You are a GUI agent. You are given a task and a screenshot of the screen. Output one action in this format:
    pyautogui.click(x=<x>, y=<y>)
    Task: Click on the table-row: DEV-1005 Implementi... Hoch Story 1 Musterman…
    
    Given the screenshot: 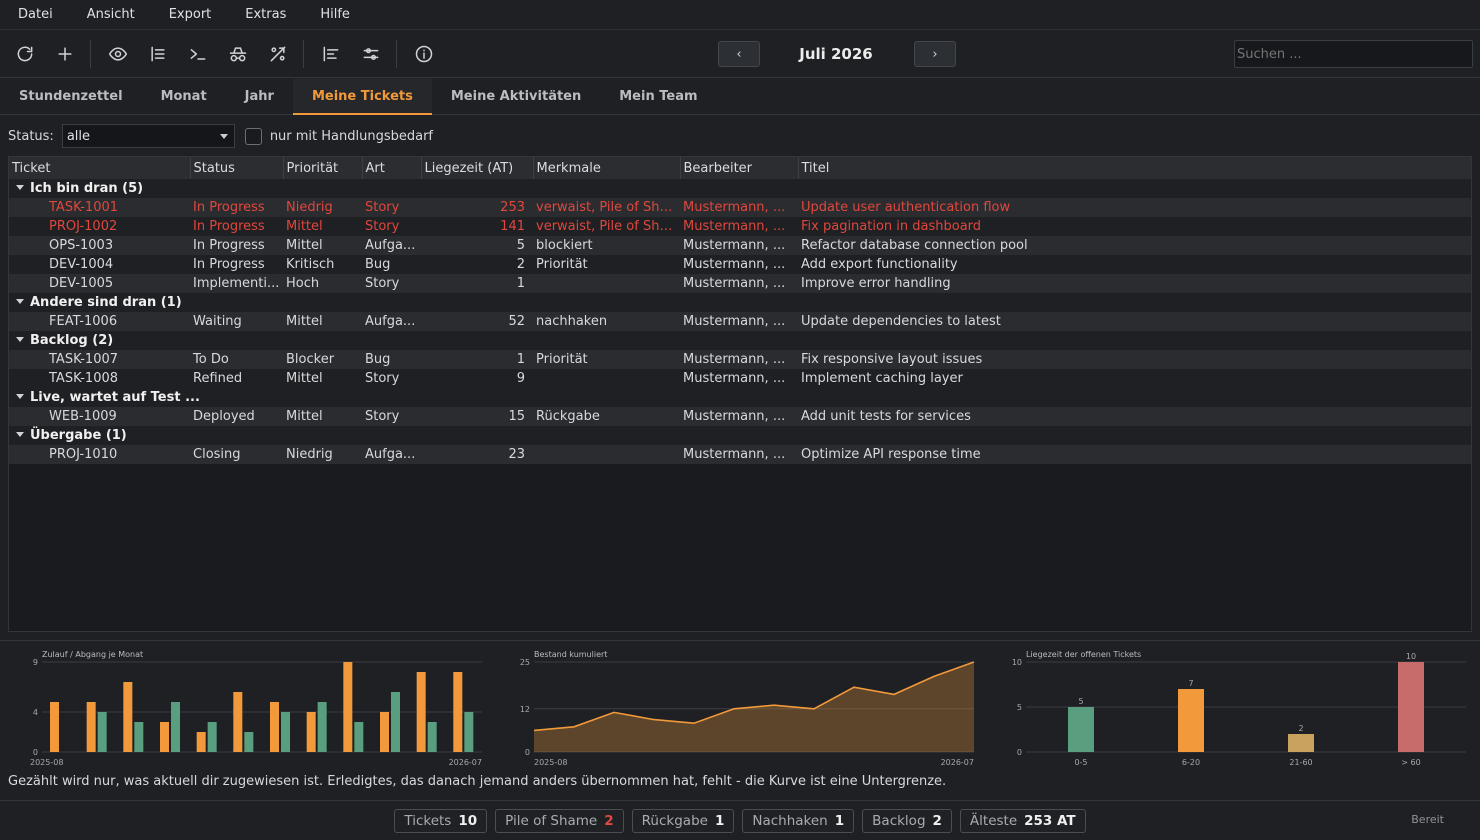 What is the action you would take?
    pyautogui.click(x=740, y=283)
    